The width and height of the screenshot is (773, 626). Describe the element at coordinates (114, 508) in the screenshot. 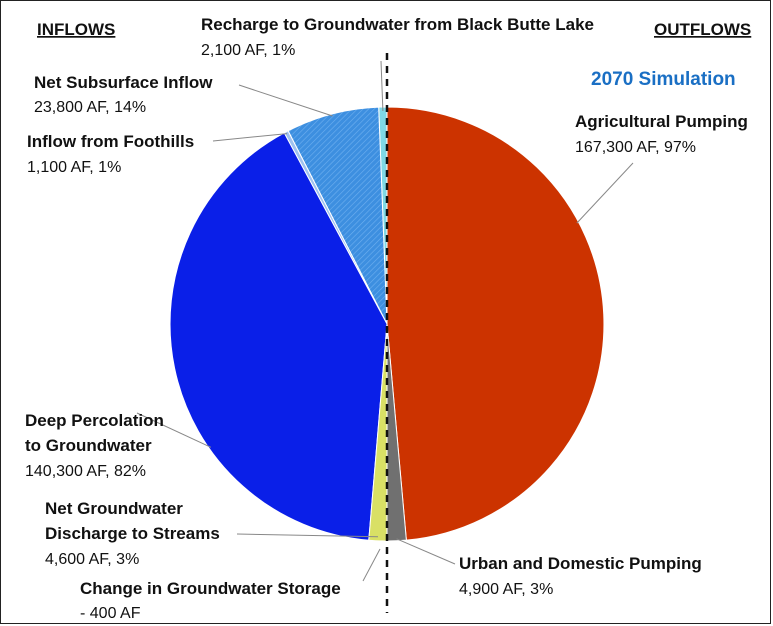

I see `label-streams-line1: Net Groundwater` at that location.